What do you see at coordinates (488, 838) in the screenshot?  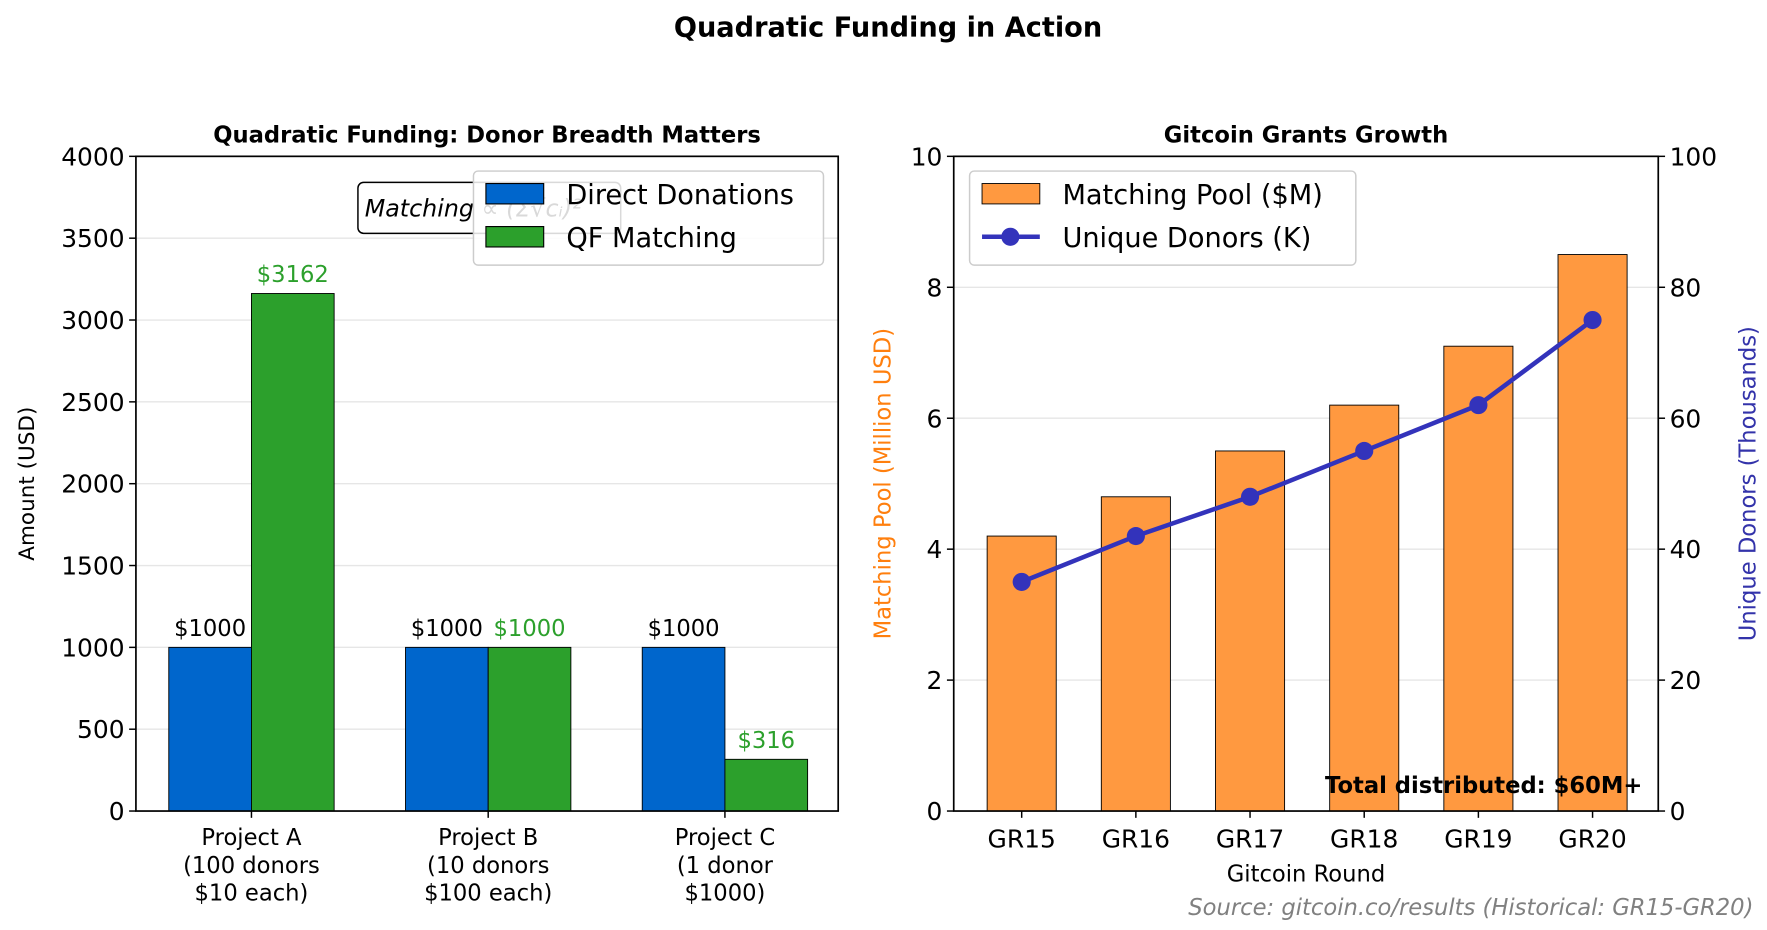 I see `x-tick-label: Project B` at bounding box center [488, 838].